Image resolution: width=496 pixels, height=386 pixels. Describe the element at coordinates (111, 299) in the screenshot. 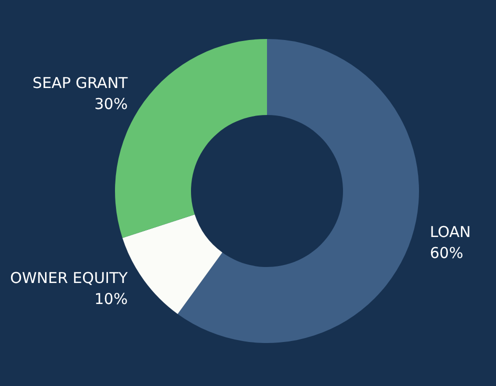

I see `data-label: 10%` at that location.